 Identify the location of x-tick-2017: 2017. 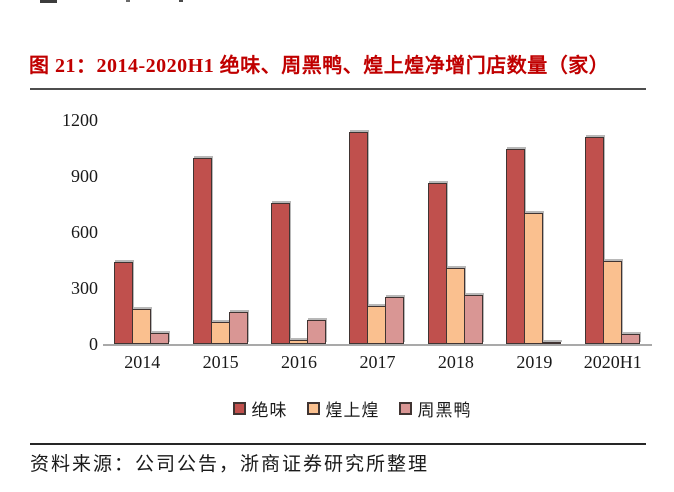
(377, 362).